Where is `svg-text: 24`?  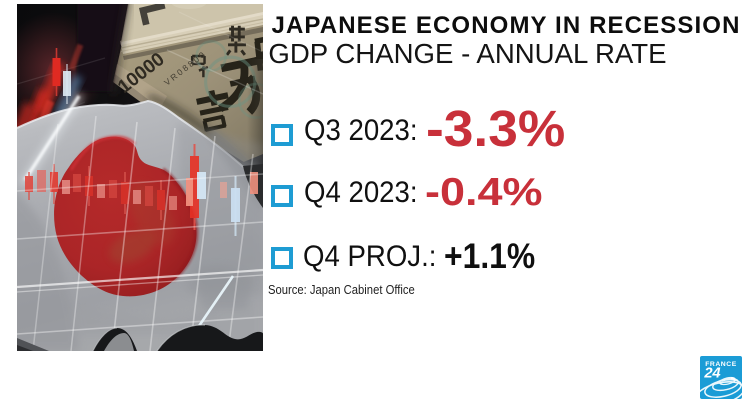 svg-text: 24 is located at coordinates (711, 374).